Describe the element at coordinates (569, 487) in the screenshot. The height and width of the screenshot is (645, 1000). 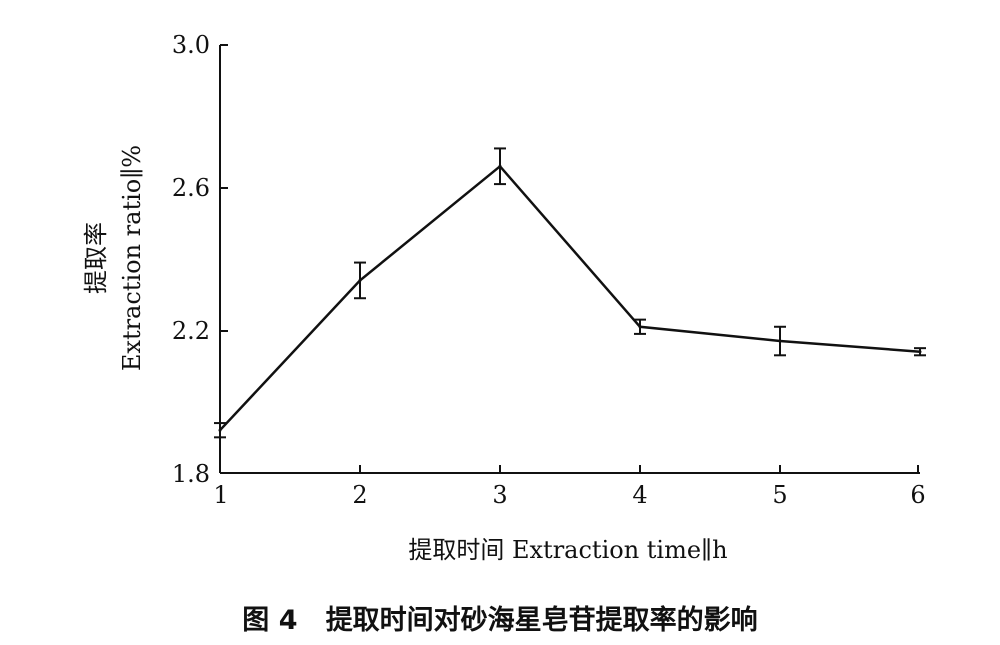
I see `x-axis: 1 2 3 4 5 6` at that location.